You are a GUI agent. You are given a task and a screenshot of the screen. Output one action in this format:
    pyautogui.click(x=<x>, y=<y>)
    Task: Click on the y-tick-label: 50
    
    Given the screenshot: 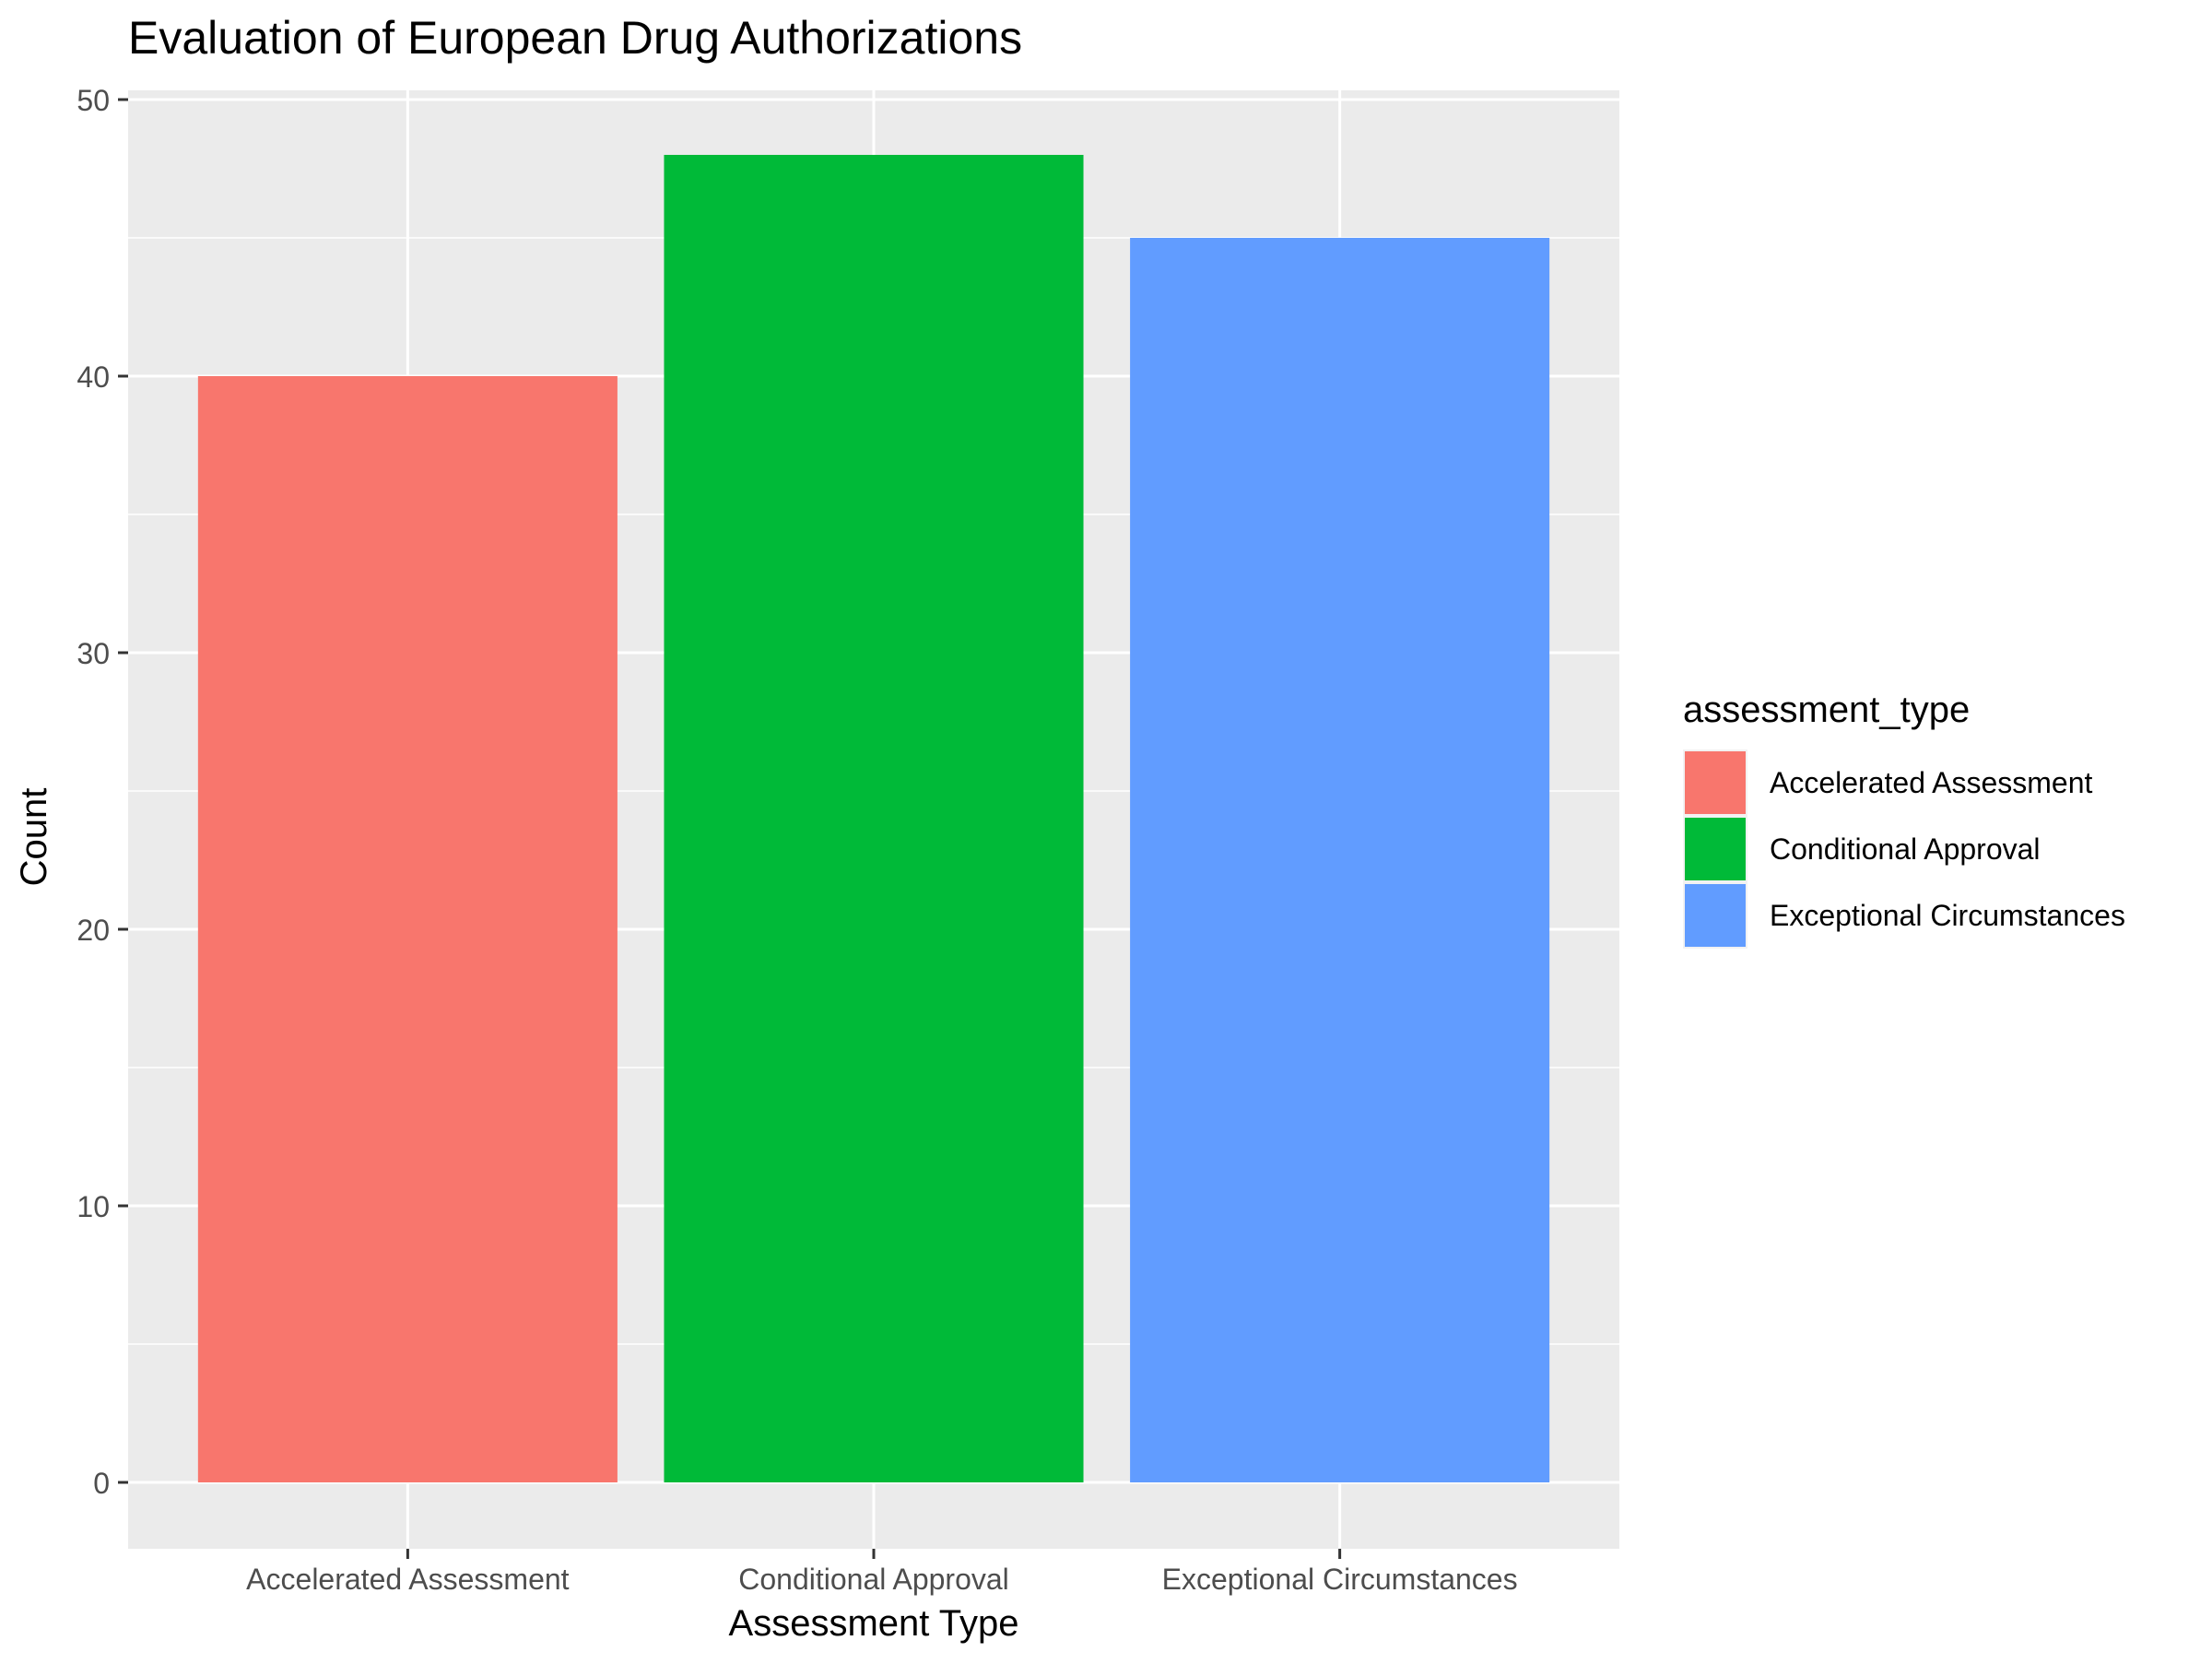 What is the action you would take?
    pyautogui.click(x=93, y=100)
    